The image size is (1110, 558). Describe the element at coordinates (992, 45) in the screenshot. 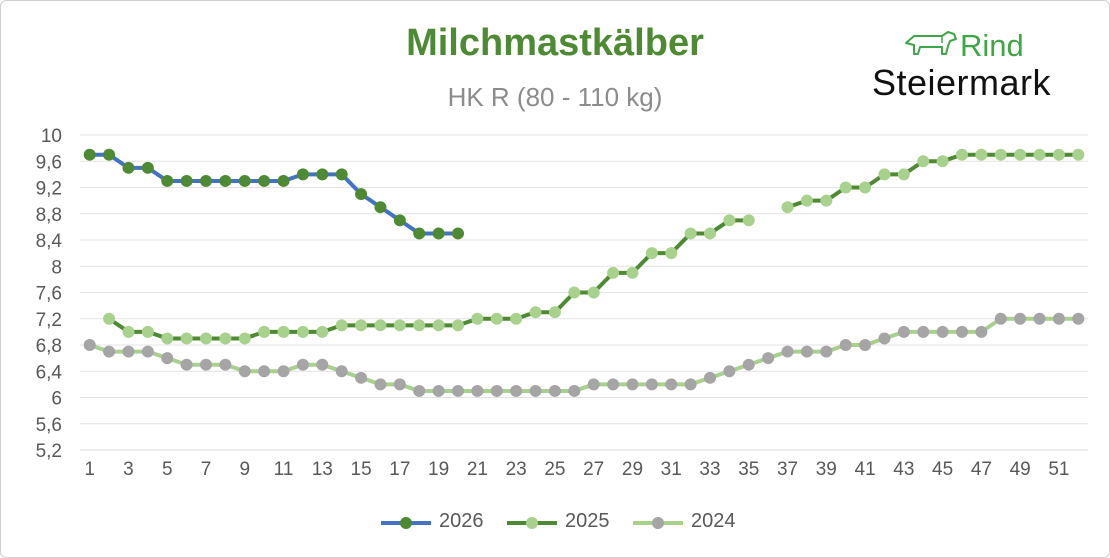

I see `logo-rind-text: Rind` at that location.